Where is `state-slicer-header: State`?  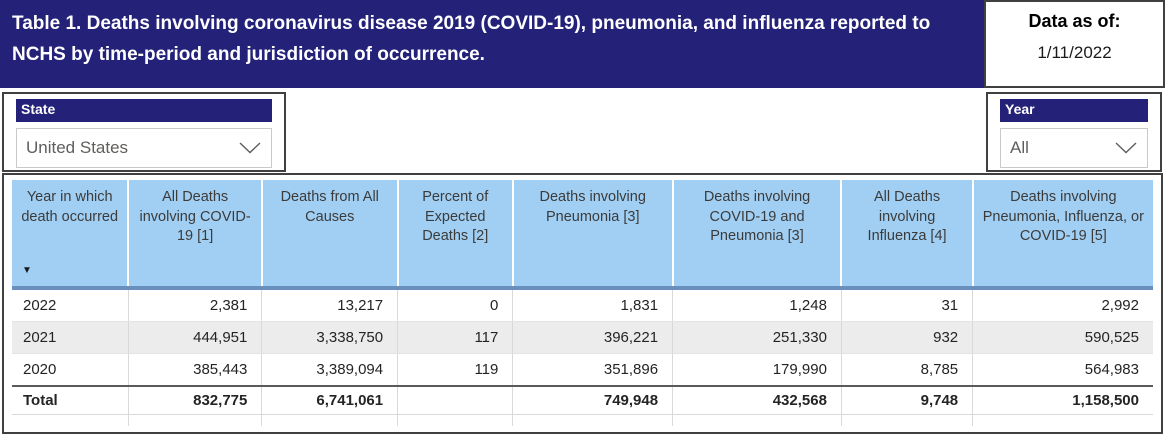 state-slicer-header: State is located at coordinates (144, 111).